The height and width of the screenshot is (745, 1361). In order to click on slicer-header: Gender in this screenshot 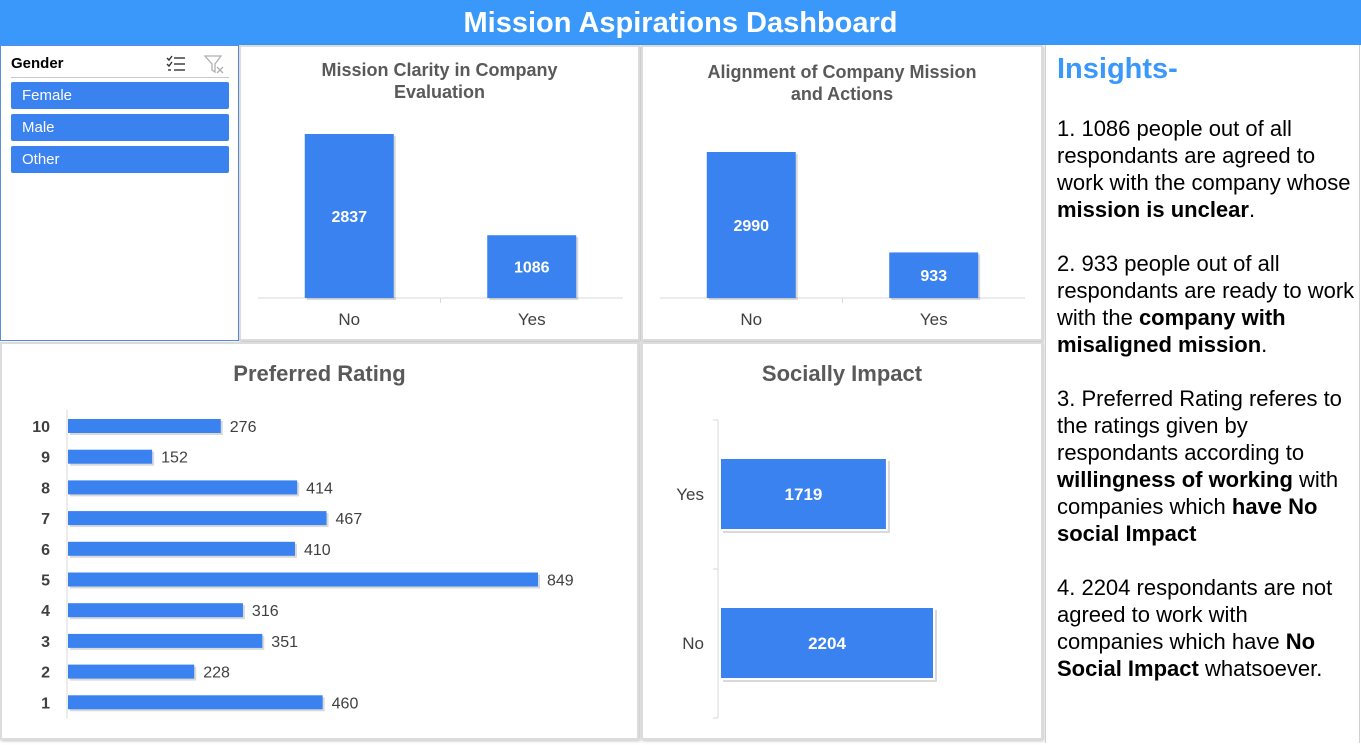, I will do `click(120, 64)`.